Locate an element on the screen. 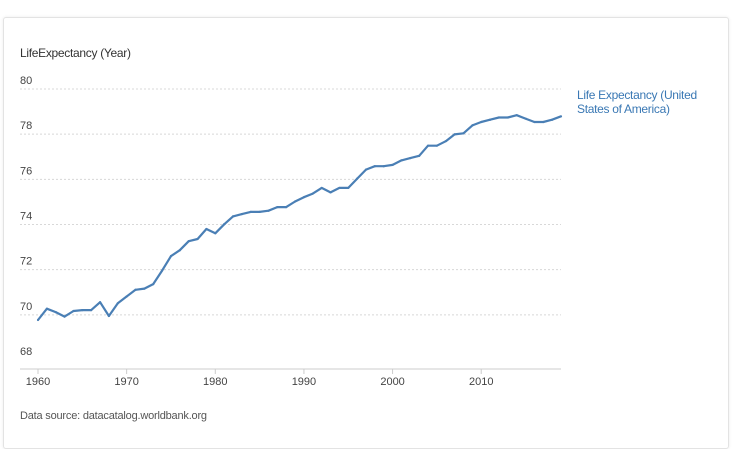  y-tick-label: 74 is located at coordinates (26, 217).